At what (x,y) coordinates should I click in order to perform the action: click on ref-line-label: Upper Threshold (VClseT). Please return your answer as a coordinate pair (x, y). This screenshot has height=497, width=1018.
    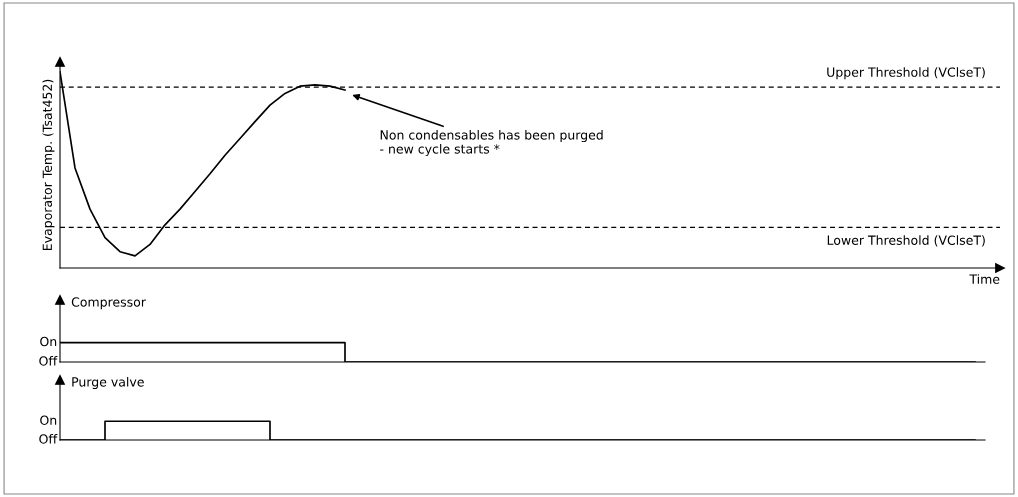
    Looking at the image, I should click on (906, 73).